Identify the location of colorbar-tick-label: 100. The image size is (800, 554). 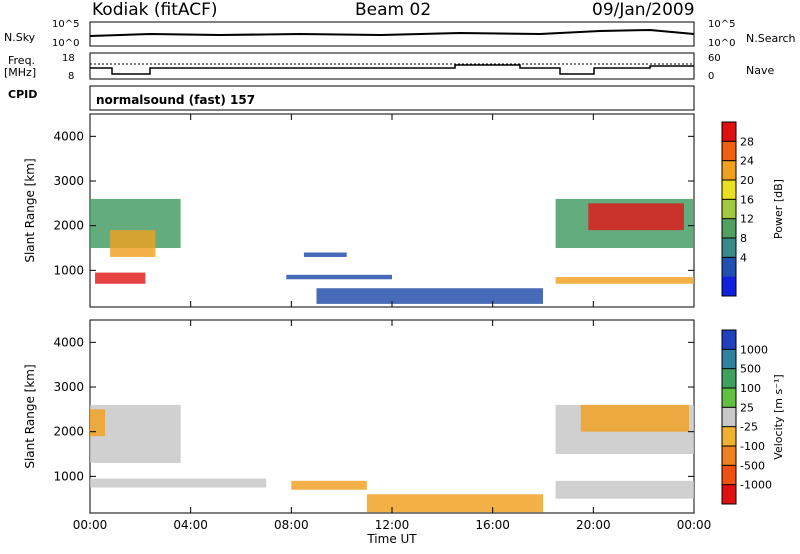
(750, 388).